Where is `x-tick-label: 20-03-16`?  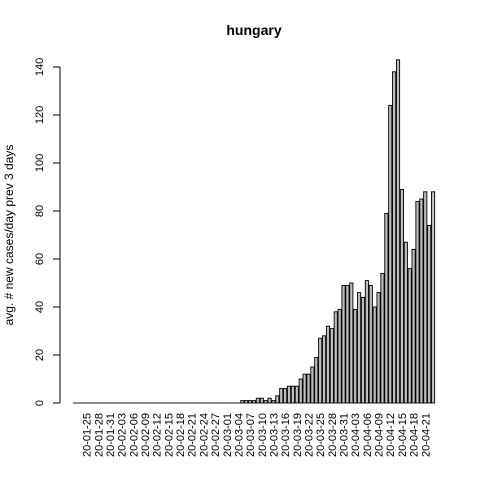 x-tick-label: 20-03-16 is located at coordinates (286, 435).